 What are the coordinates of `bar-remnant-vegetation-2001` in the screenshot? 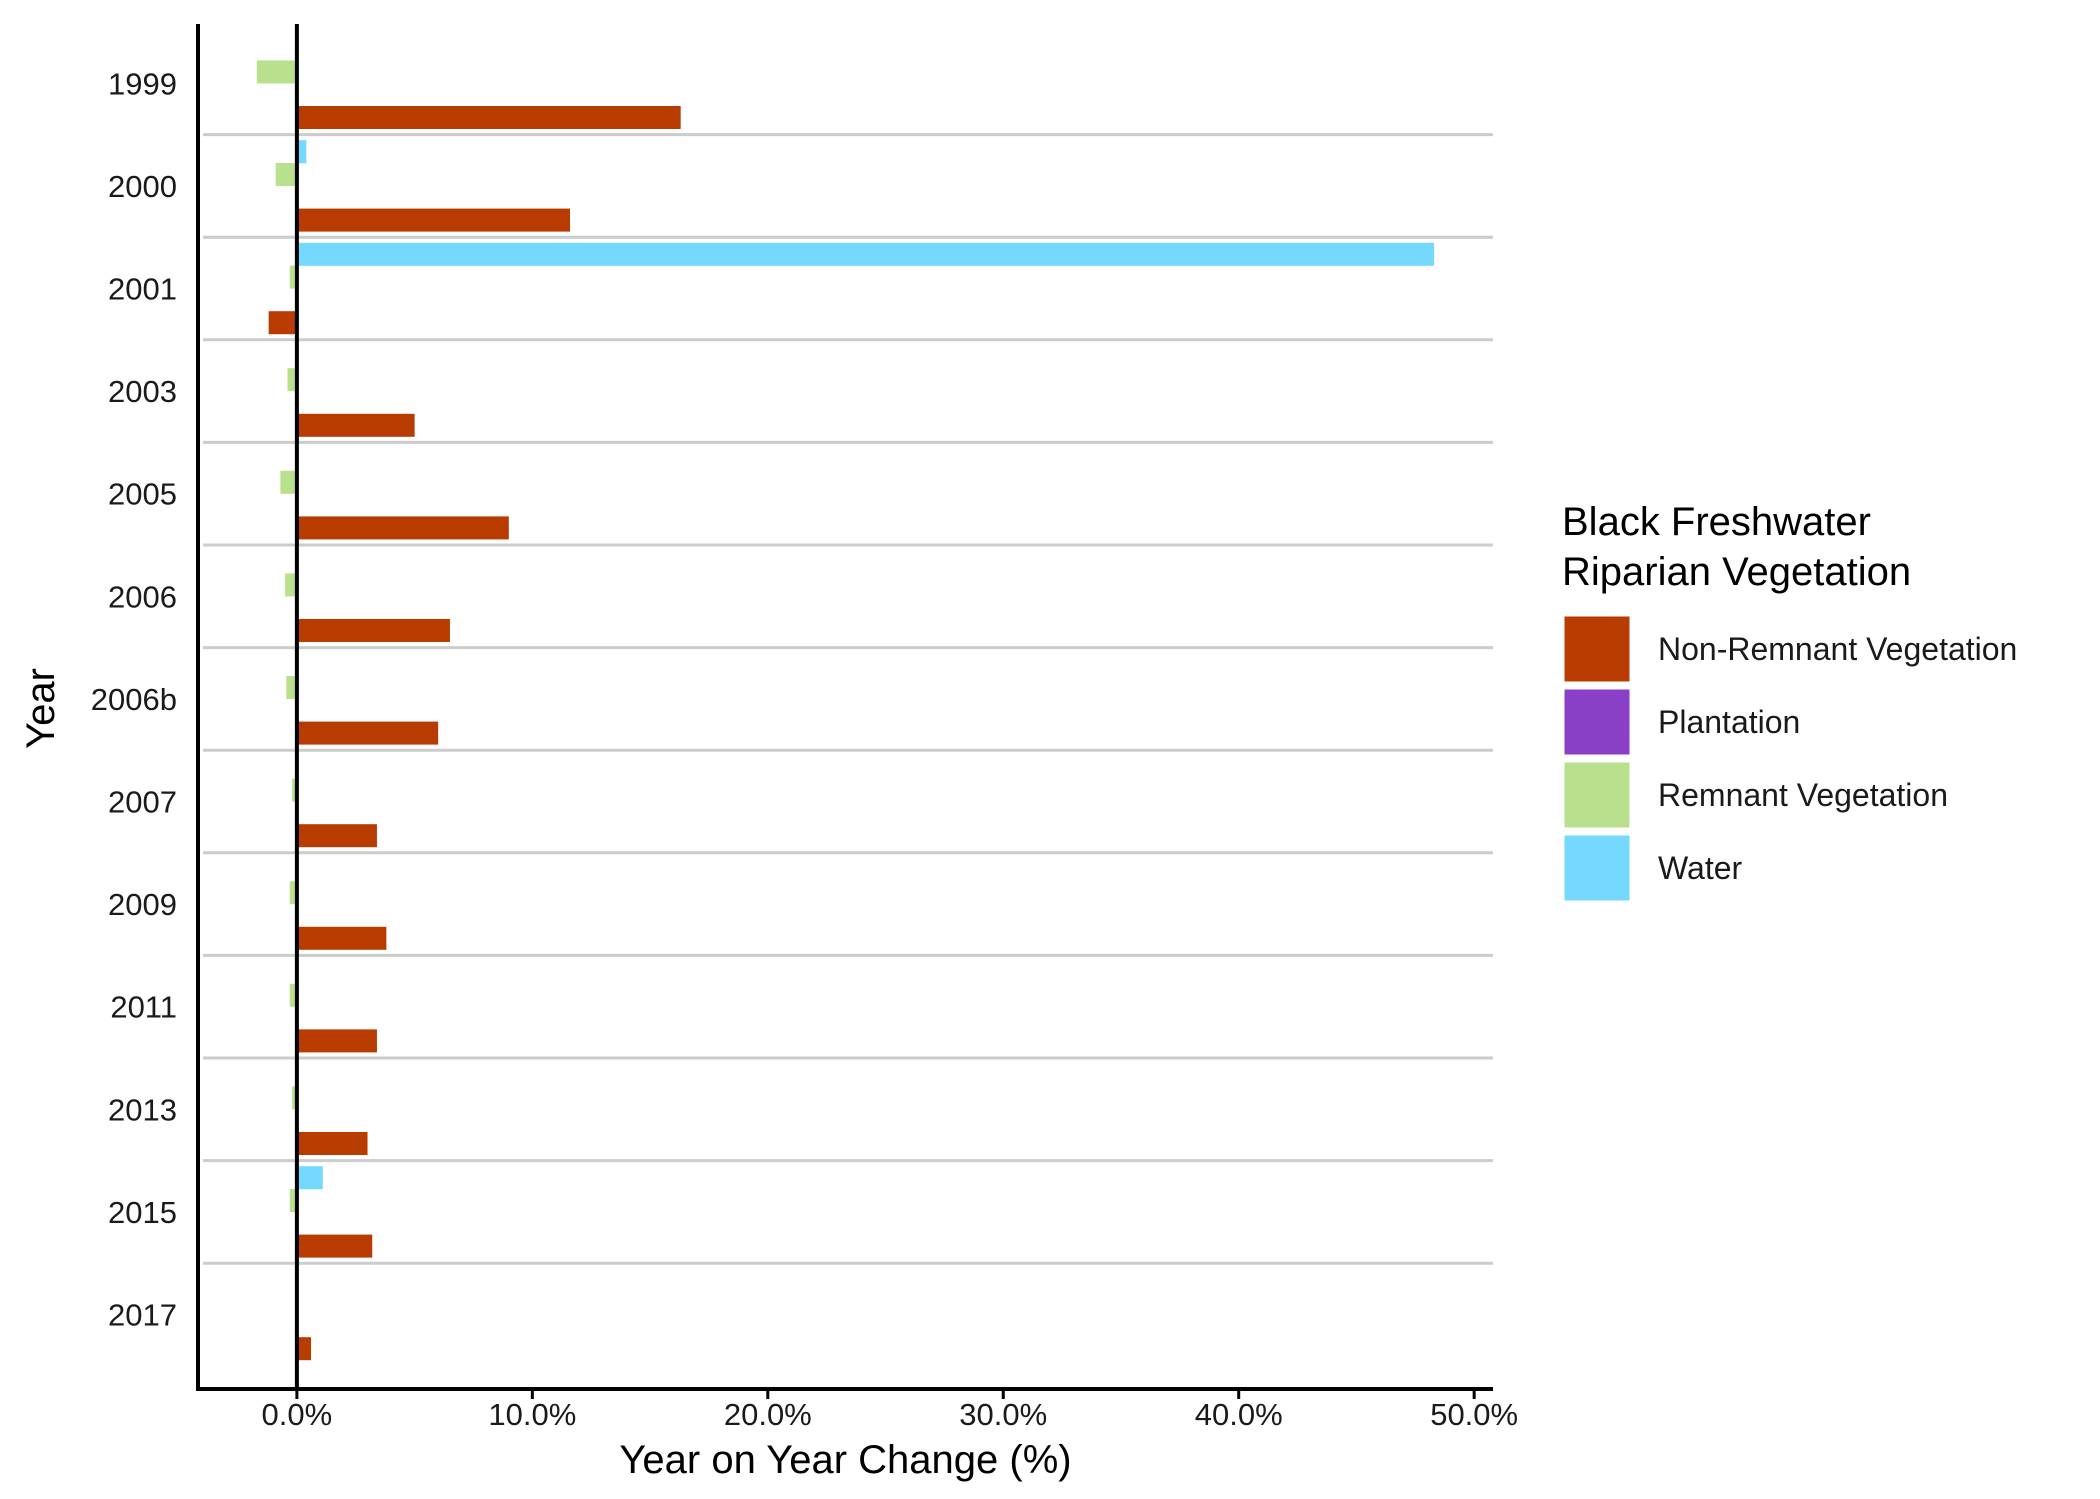 It's located at (293, 277).